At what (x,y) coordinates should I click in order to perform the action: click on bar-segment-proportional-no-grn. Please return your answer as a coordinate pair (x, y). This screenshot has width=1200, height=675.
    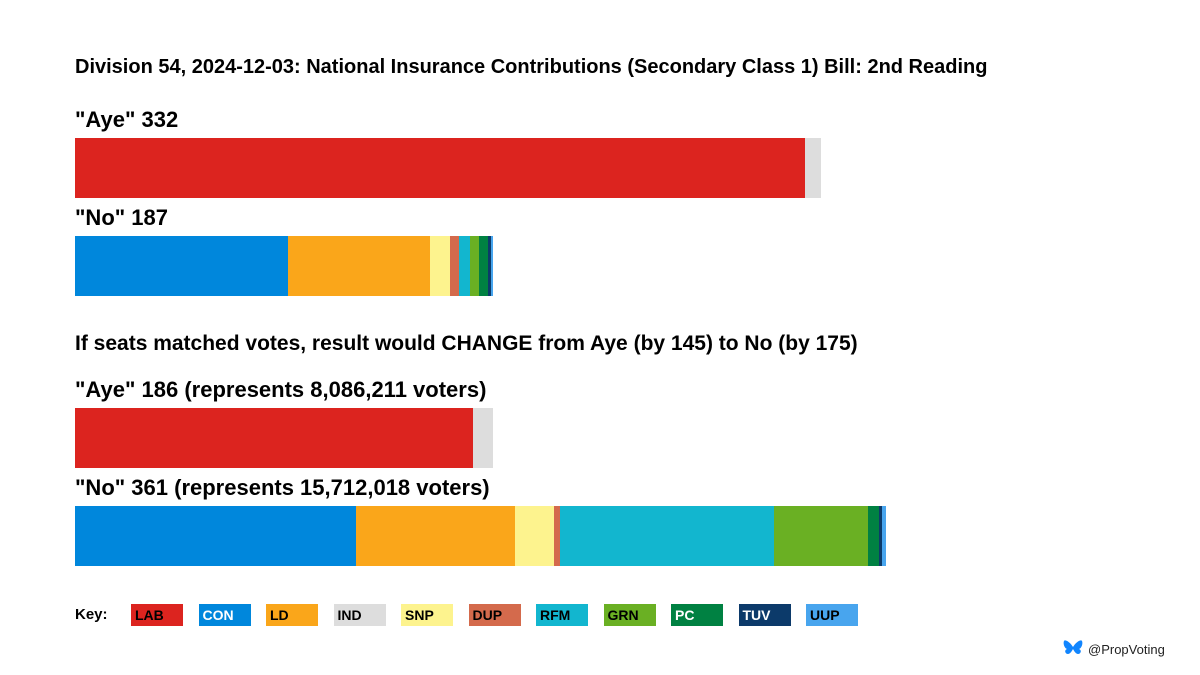
    Looking at the image, I should click on (820, 536).